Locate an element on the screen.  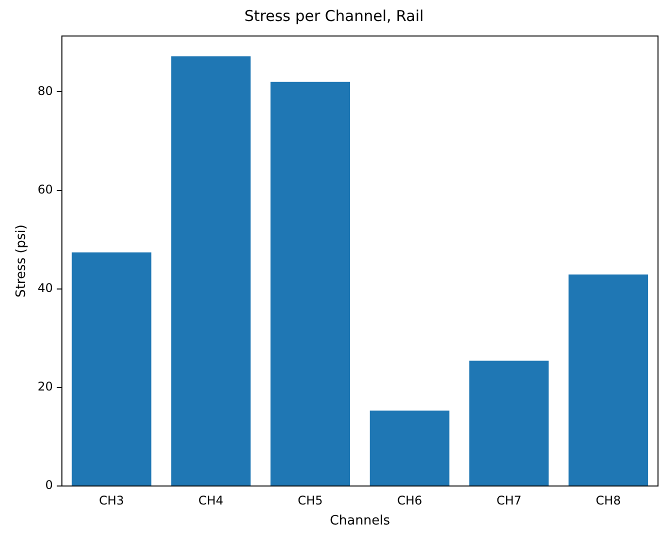
x-tick-label: CH4 is located at coordinates (211, 500).